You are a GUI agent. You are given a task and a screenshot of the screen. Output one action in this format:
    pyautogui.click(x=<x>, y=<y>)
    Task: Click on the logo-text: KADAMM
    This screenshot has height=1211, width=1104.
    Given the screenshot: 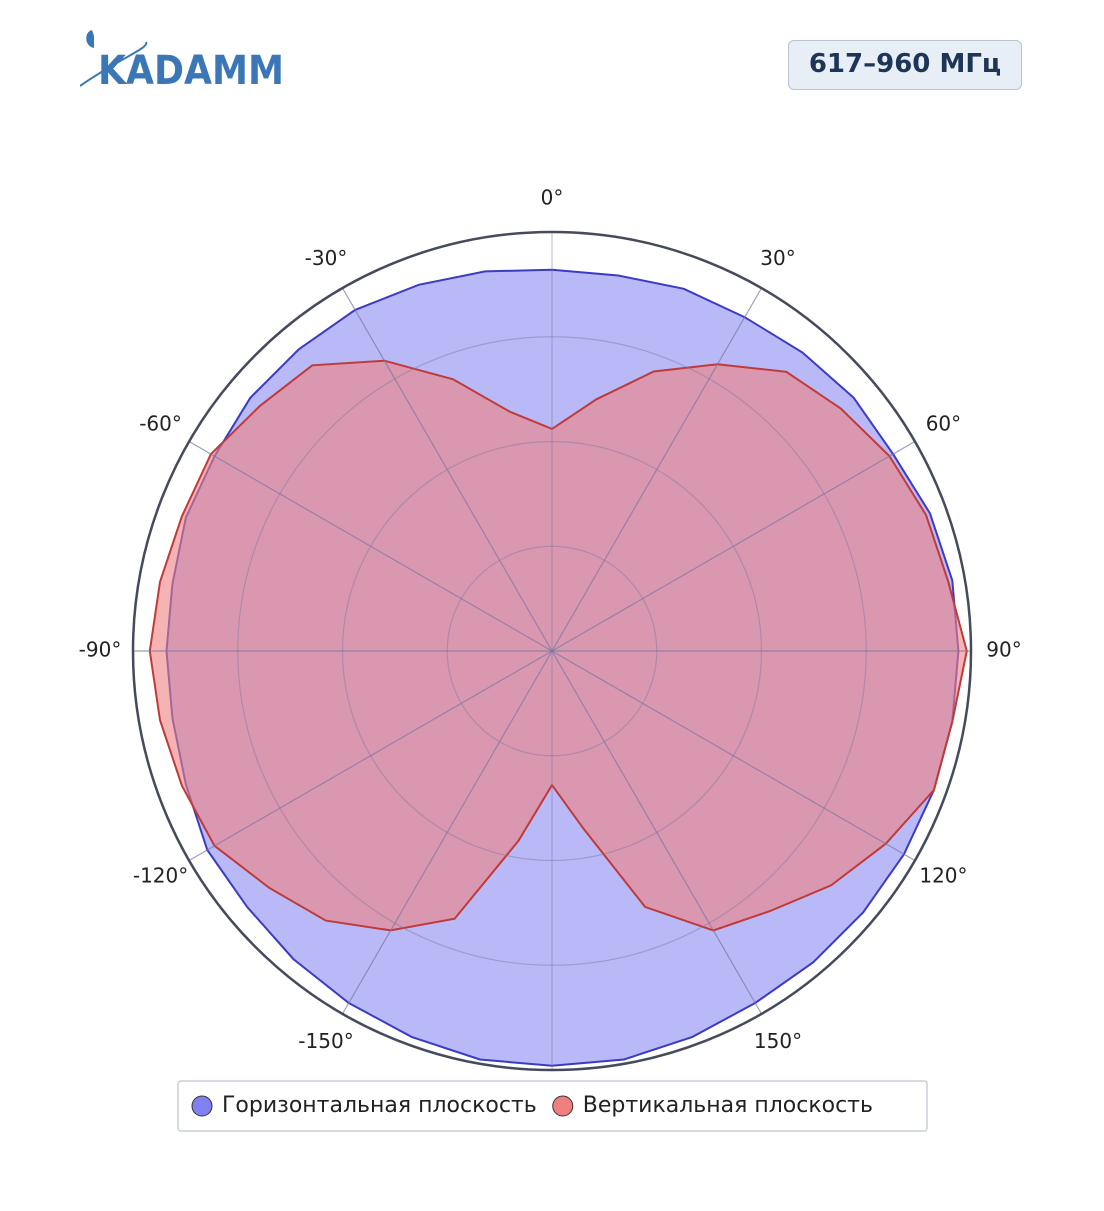 What is the action you would take?
    pyautogui.click(x=191, y=70)
    